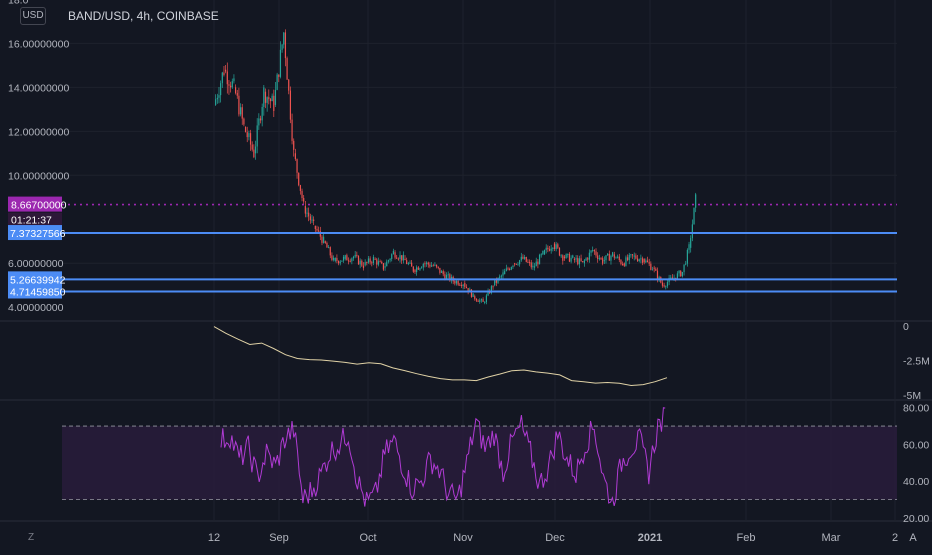 This screenshot has height=555, width=932. What do you see at coordinates (36, 308) in the screenshot?
I see `y-tick-label: 4.00000000` at bounding box center [36, 308].